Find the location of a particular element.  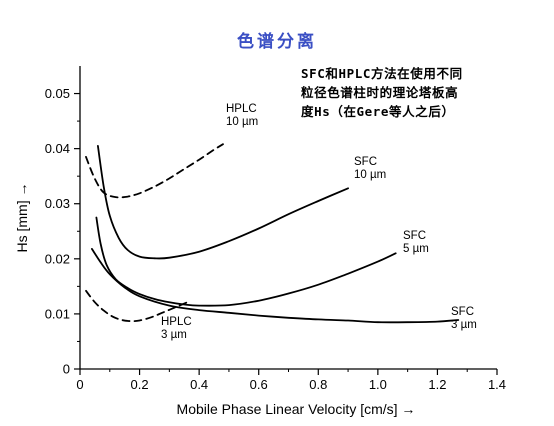

x-tick-label: 1.2 is located at coordinates (437, 384).